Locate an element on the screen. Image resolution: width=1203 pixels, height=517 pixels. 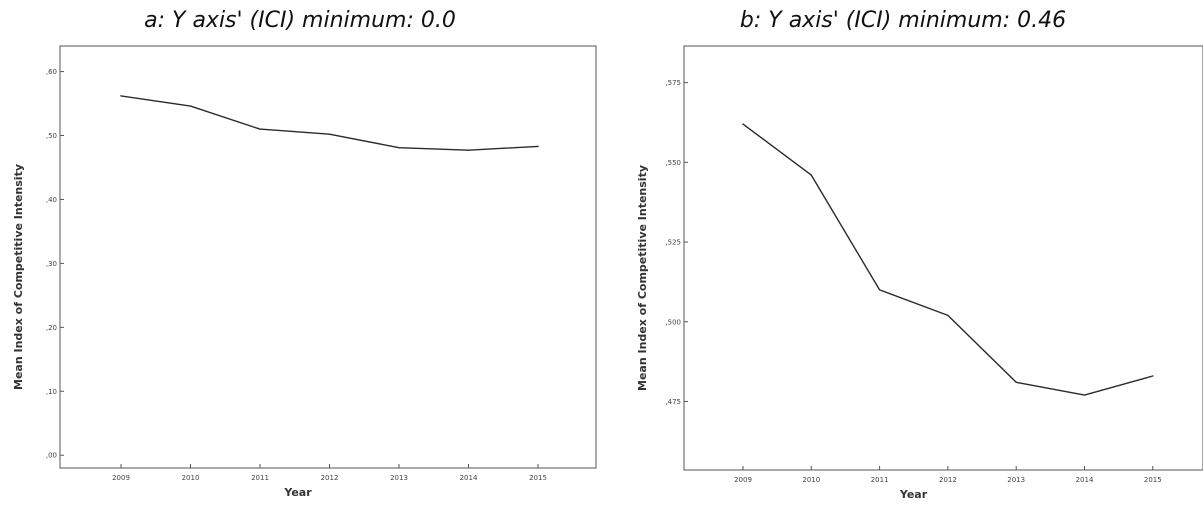
series-line-a is located at coordinates (329, 123).